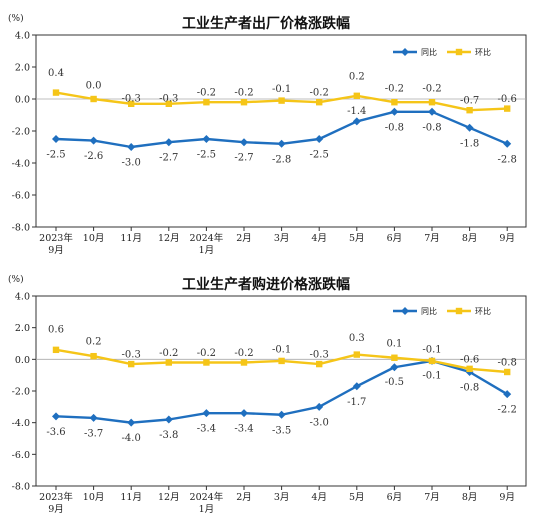  I want to click on data-label-yoy: -2.8, so click(507, 159).